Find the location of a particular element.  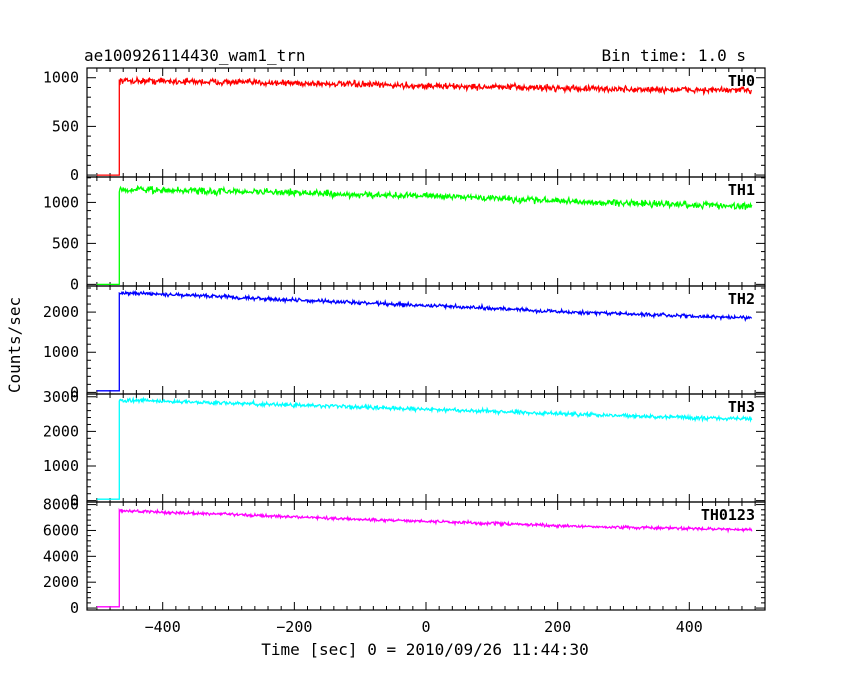

y-tick-label: 8000 is located at coordinates (61, 505).